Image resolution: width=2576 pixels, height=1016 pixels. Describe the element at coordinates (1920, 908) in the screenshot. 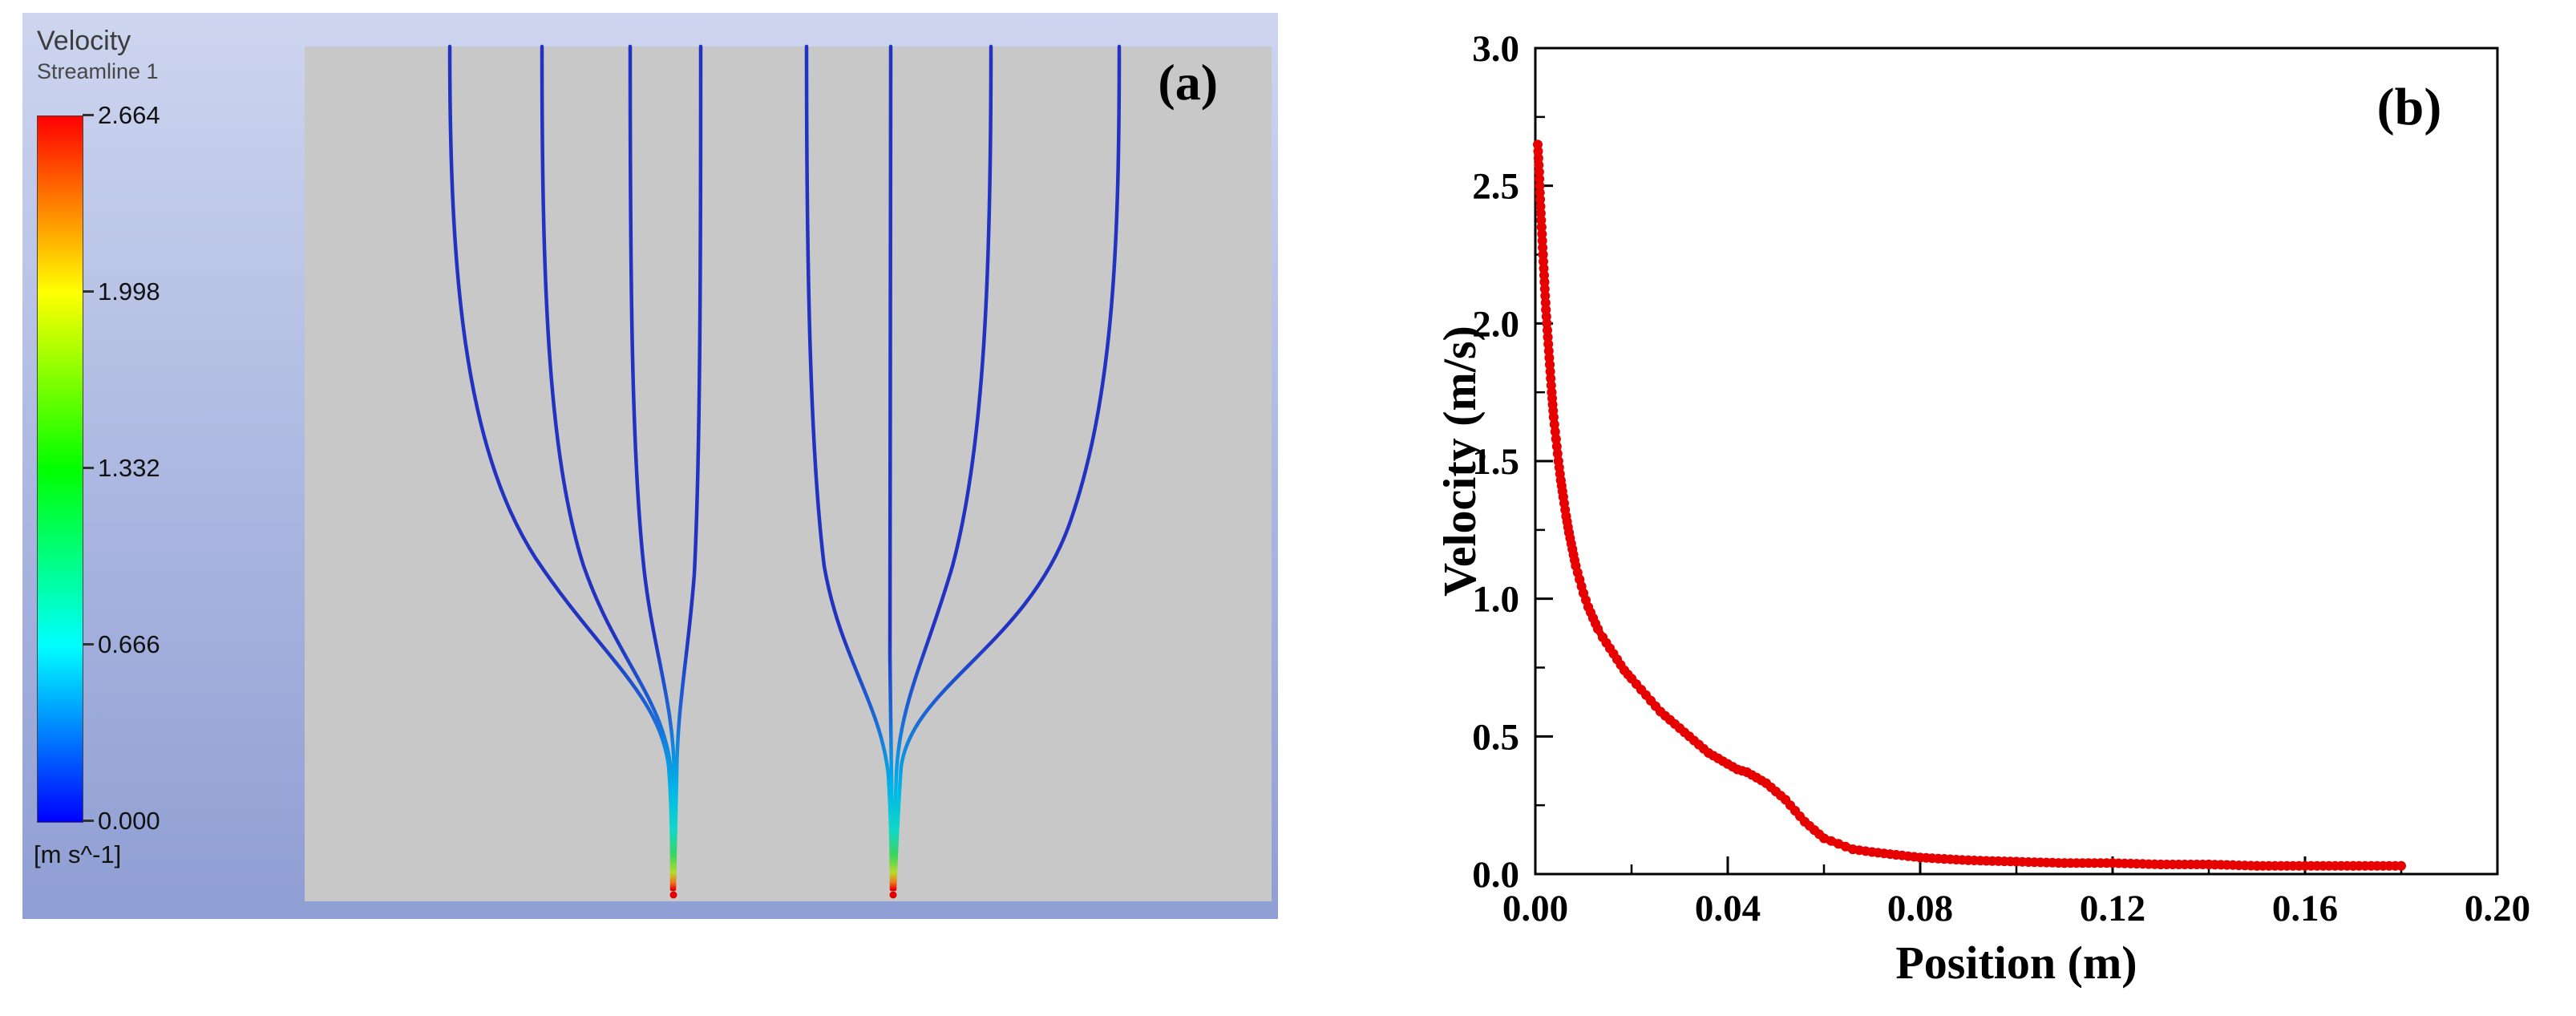

I see `x-tick-label: 0.08` at that location.